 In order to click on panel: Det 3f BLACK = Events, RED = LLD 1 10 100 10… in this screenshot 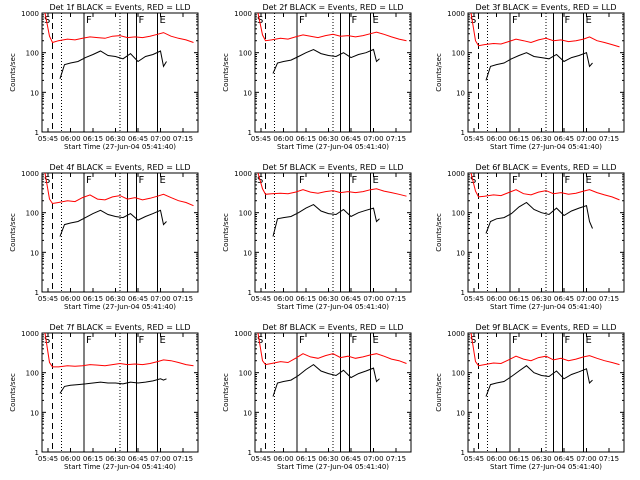, I will do `click(530, 77)`.